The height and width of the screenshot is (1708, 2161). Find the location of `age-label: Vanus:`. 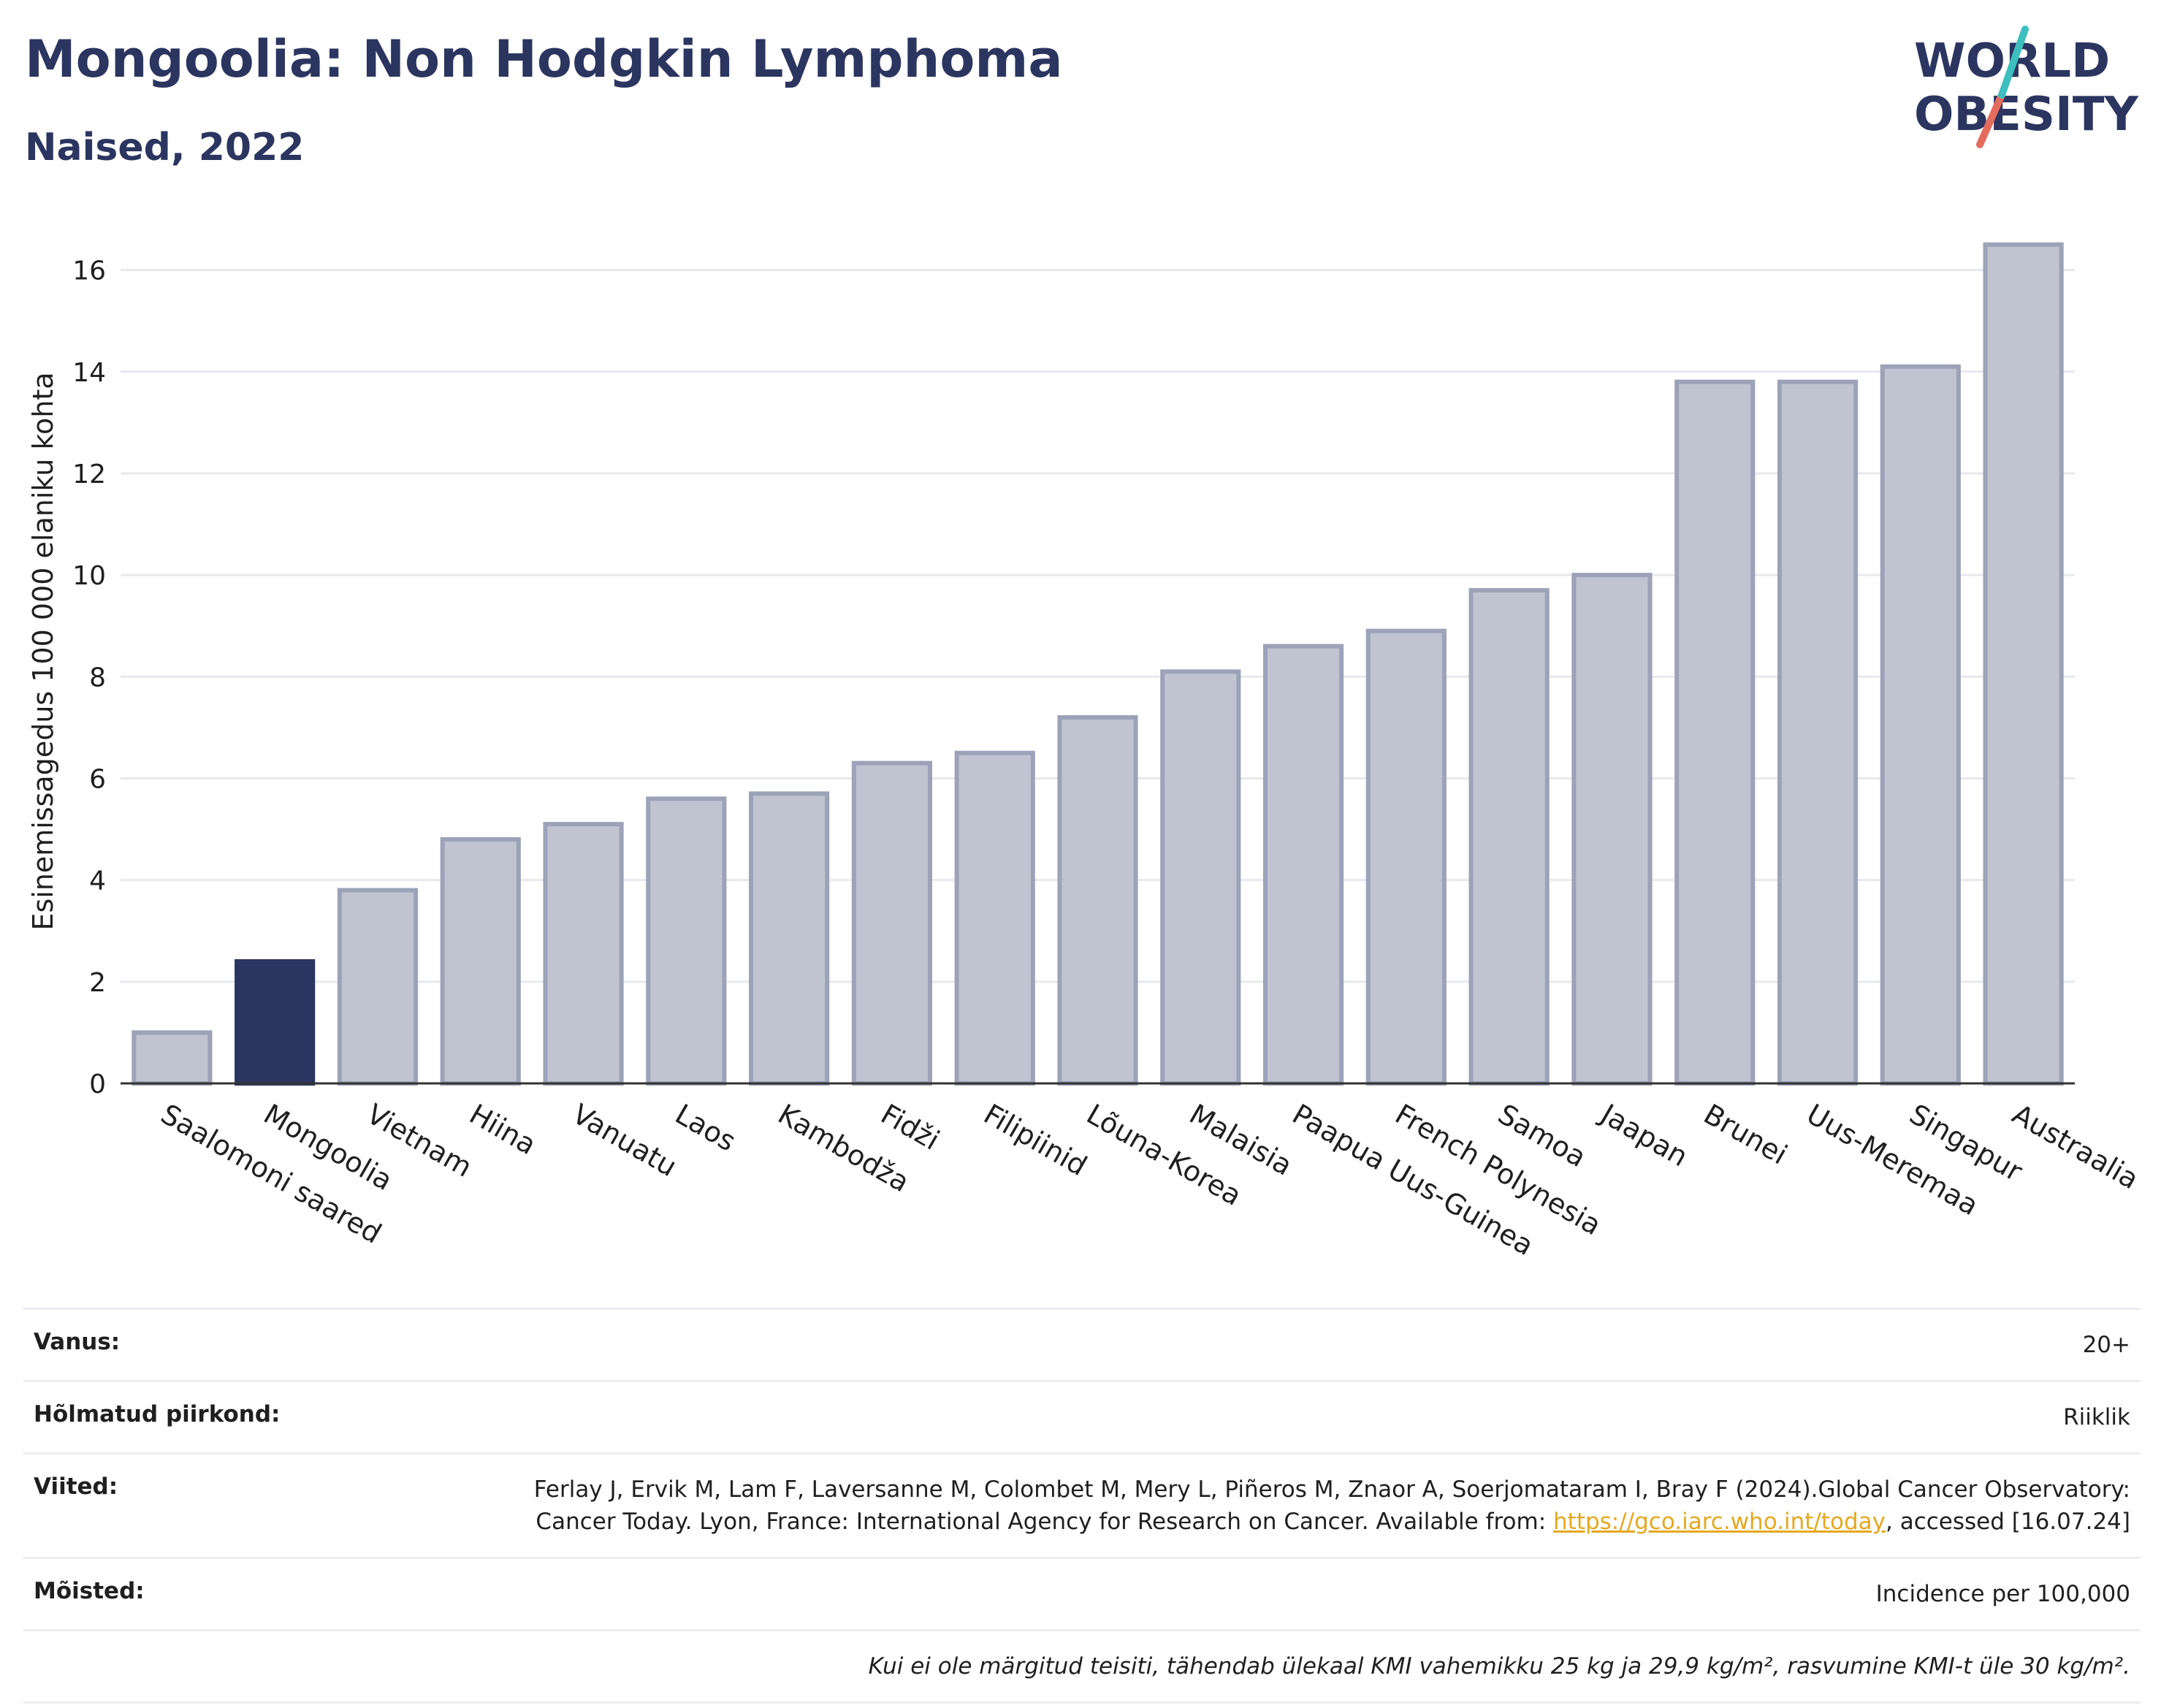

age-label: Vanus: is located at coordinates (77, 1342).